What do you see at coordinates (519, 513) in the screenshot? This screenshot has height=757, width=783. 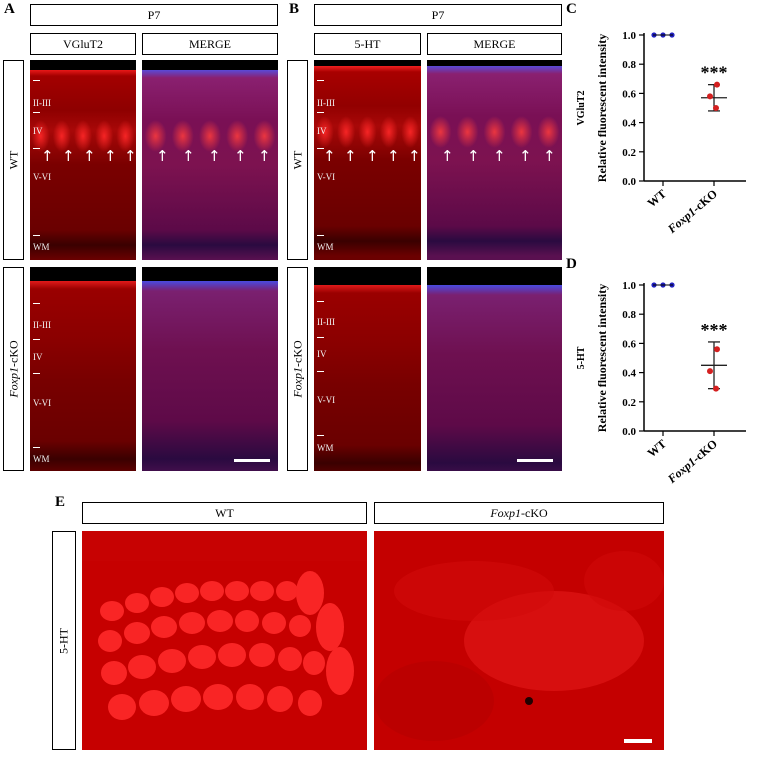 I see `panel-e-ko-header: Foxp1 -cKO` at bounding box center [519, 513].